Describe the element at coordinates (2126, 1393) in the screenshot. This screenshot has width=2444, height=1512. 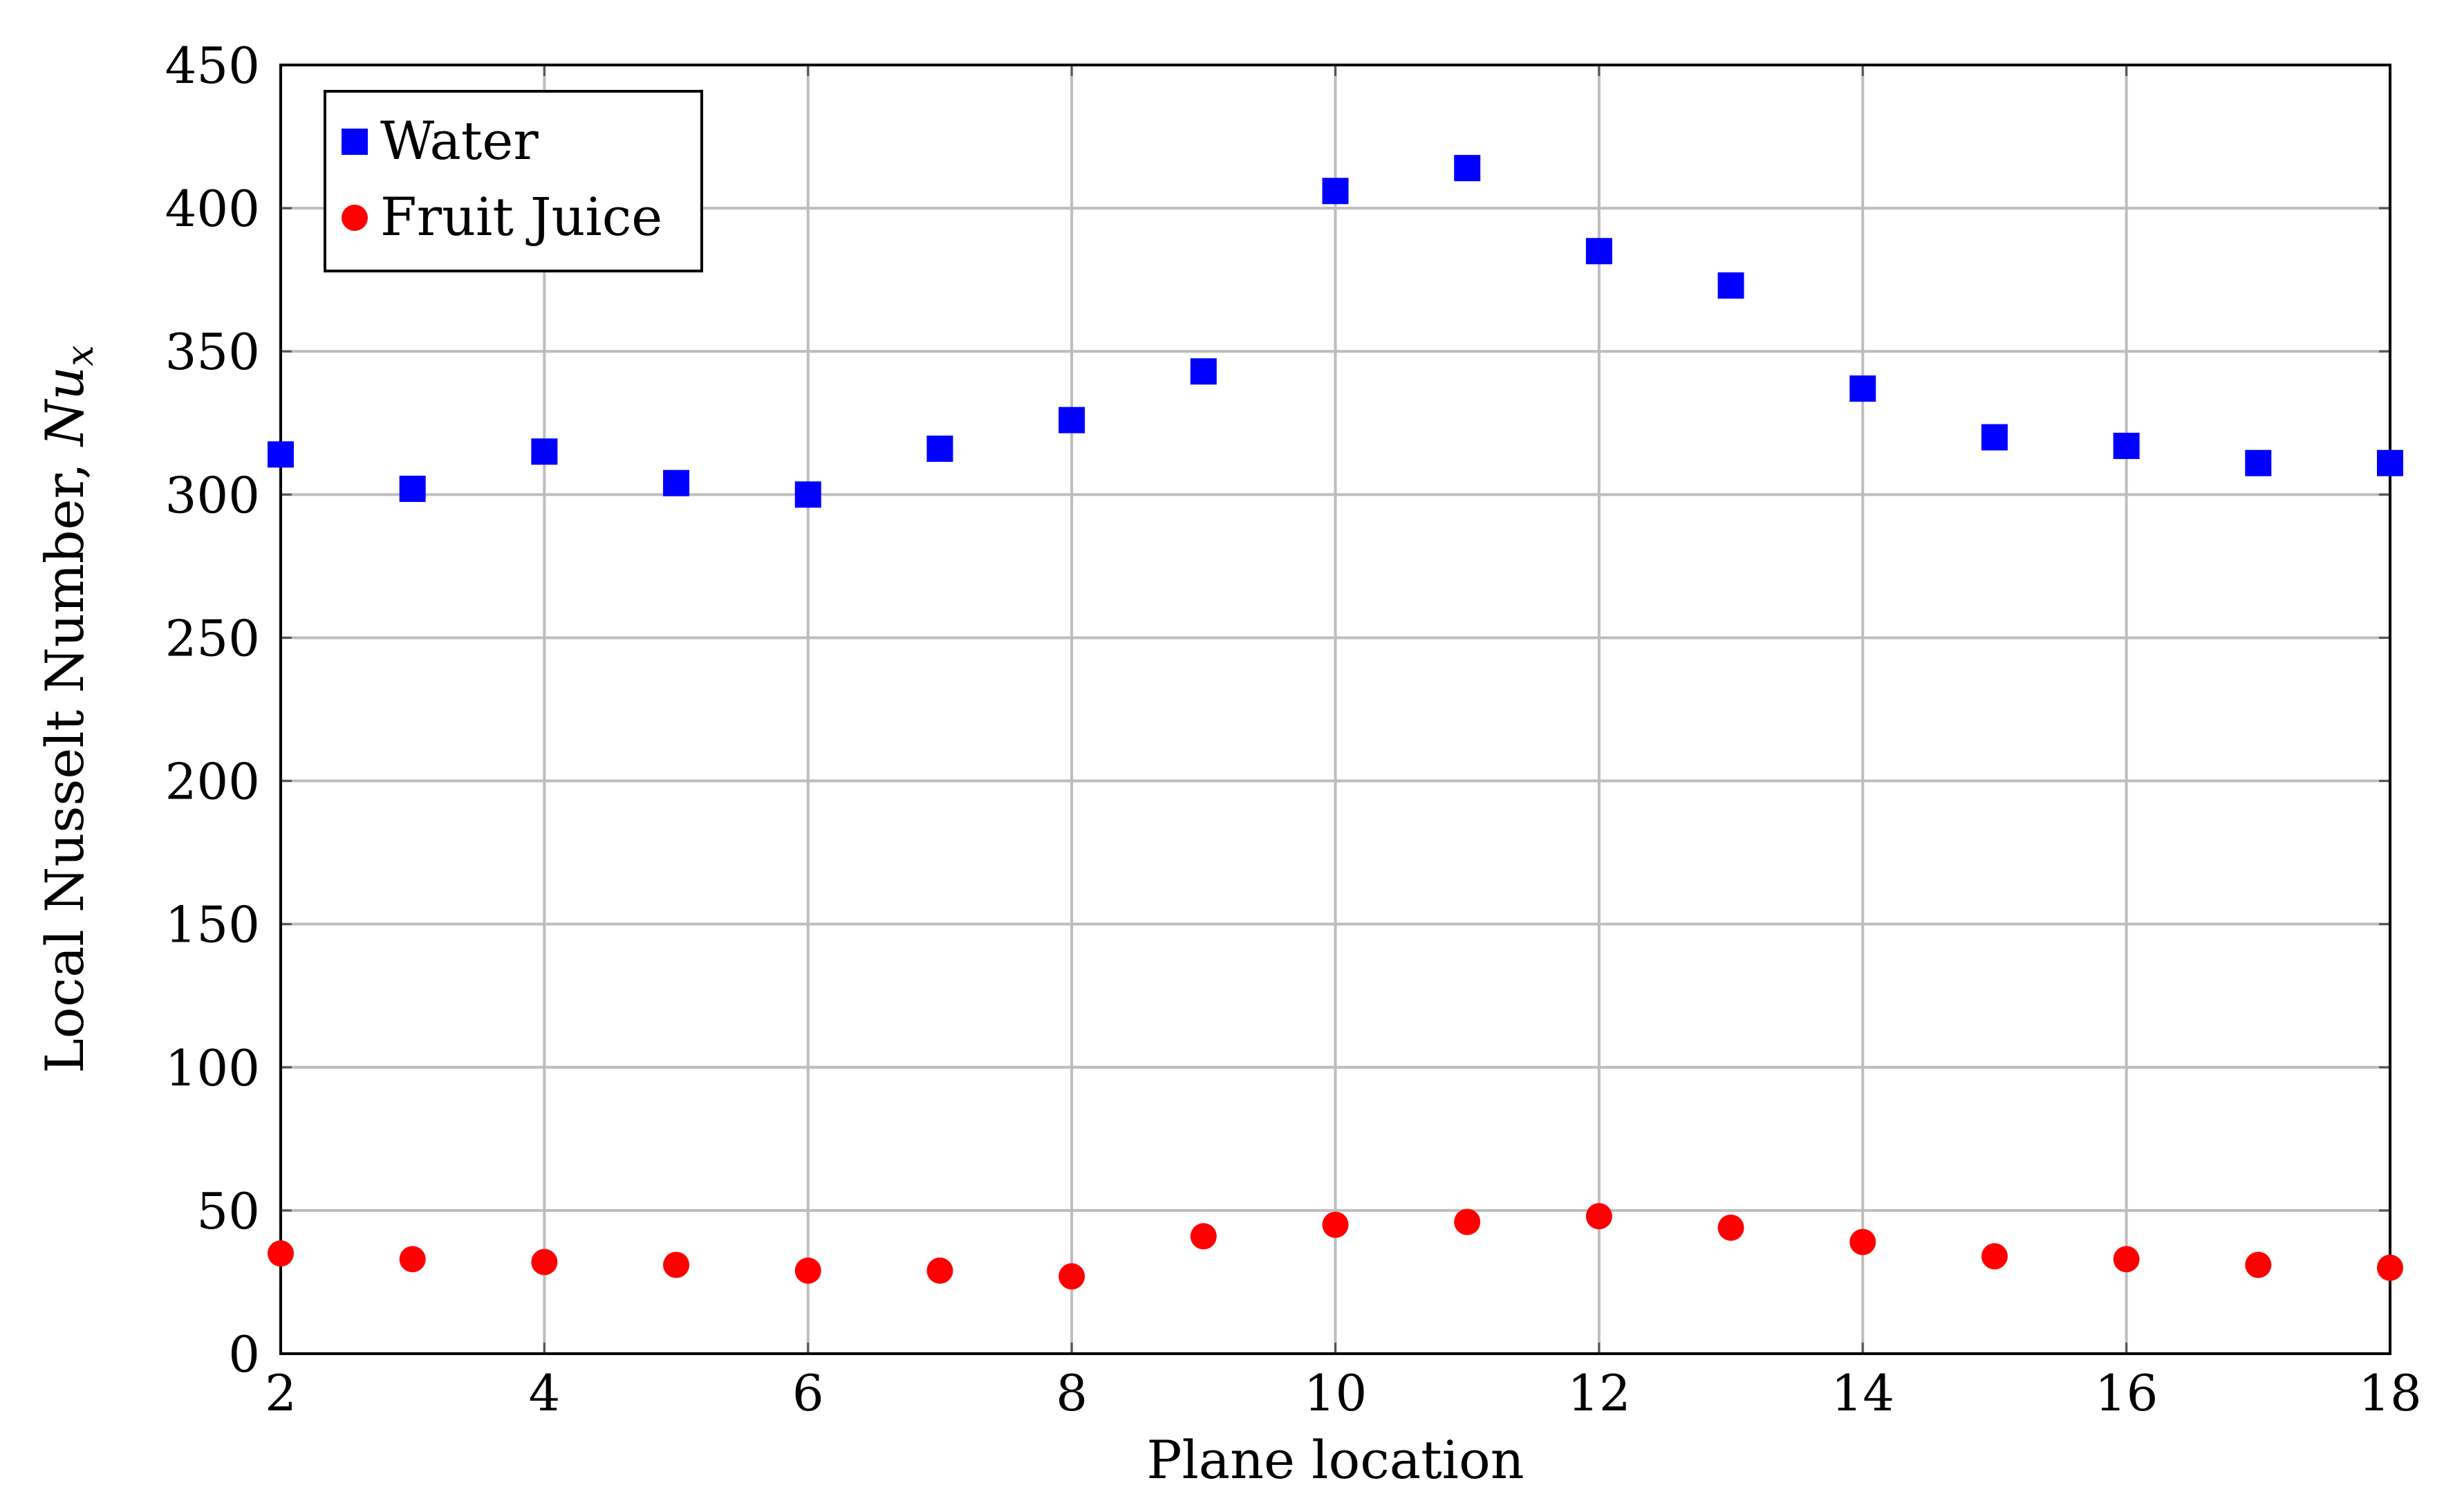
I see `x-tick-label: 16` at that location.